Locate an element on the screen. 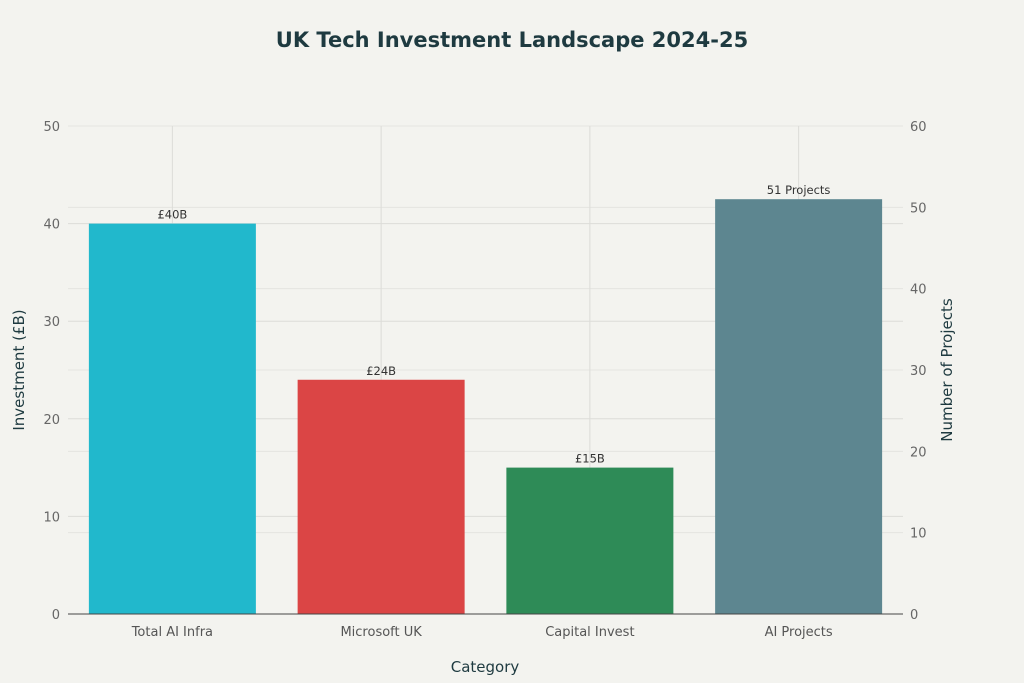  chart-title: UK Tech Investment Landscape 2024-25 is located at coordinates (512, 40).